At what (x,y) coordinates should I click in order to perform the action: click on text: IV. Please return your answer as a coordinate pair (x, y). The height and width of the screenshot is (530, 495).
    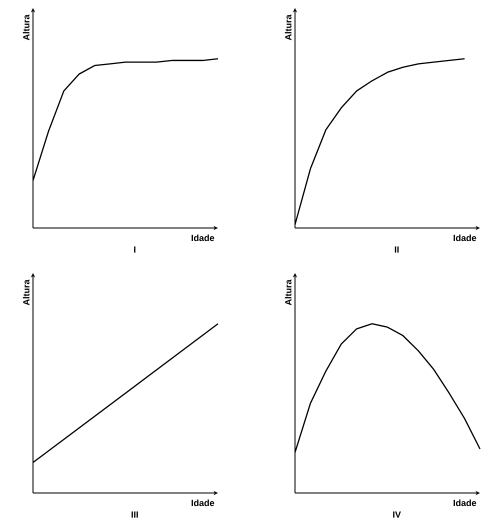
    Looking at the image, I should click on (397, 514).